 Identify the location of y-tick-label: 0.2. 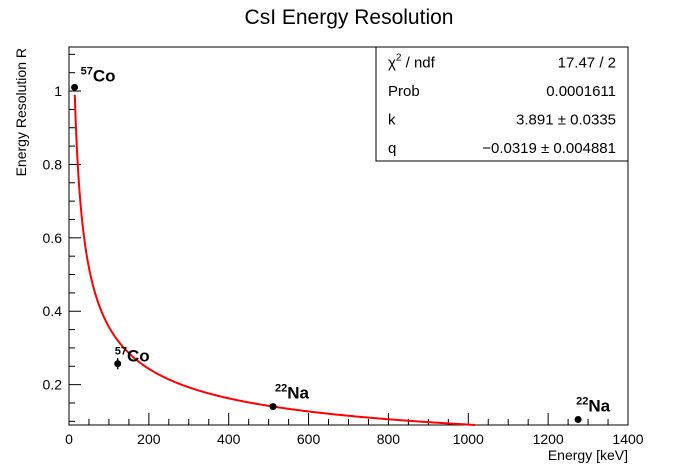
(53, 385).